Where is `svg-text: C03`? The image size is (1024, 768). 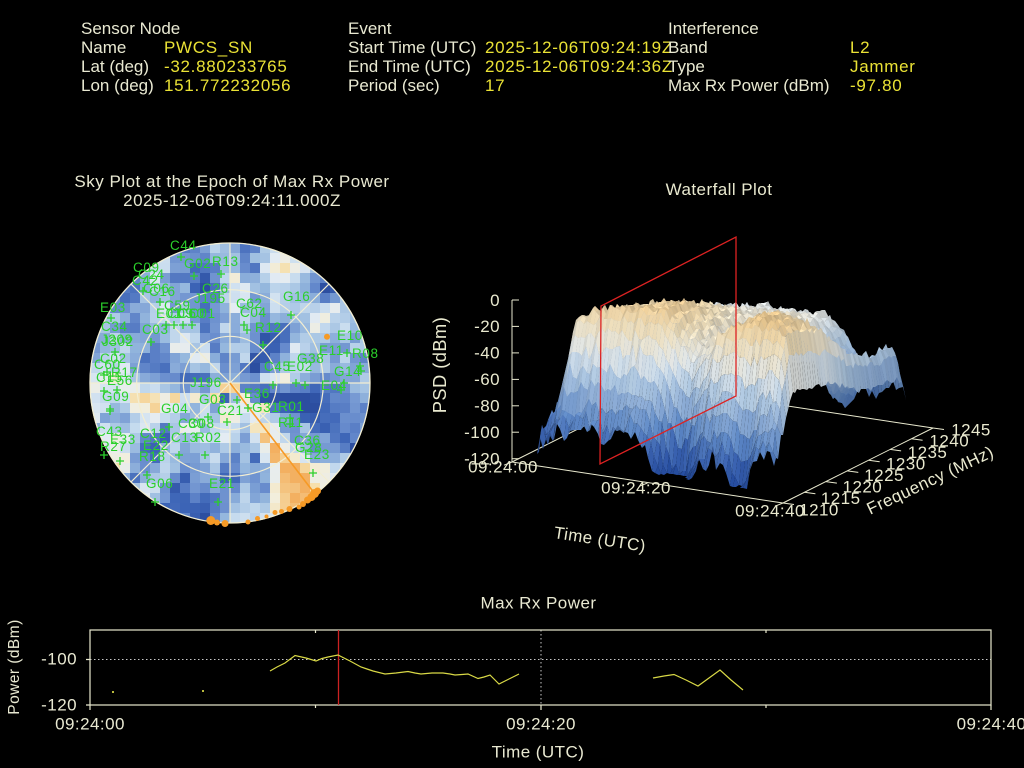
svg-text: C03 is located at coordinates (155, 329).